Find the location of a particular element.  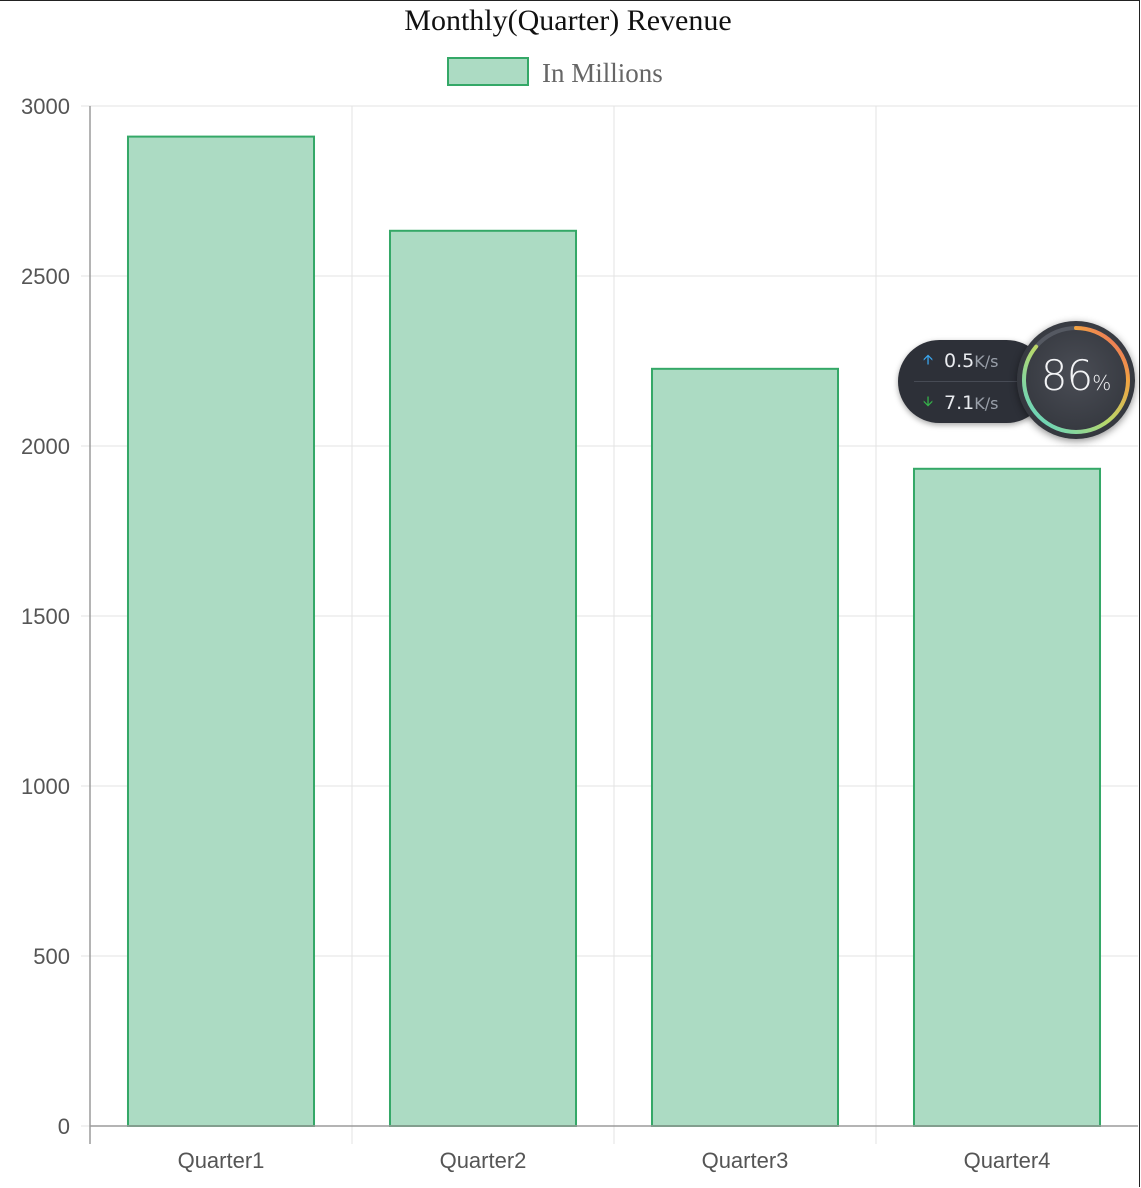

x-tick-label: Quarter4 is located at coordinates (1007, 1160).